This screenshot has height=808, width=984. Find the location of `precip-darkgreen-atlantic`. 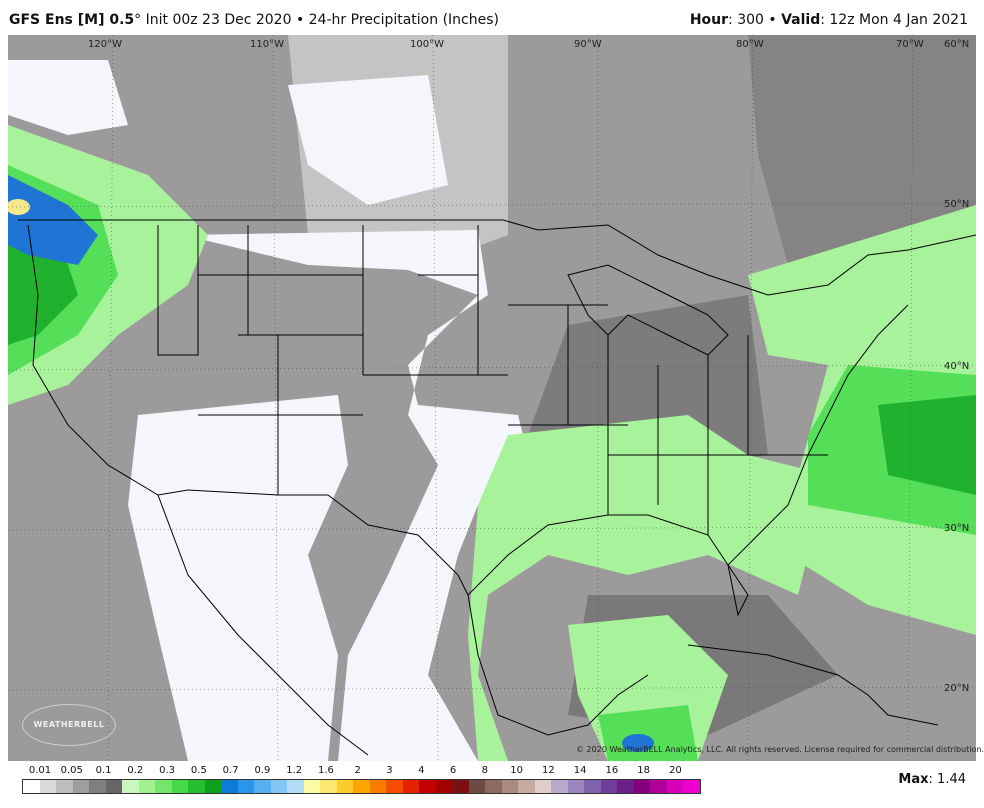

precip-darkgreen-atlantic is located at coordinates (927, 445).